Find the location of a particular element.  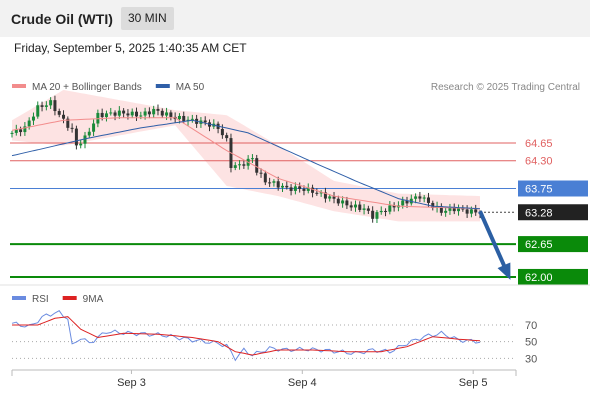

rsi-tick-2: 30 is located at coordinates (531, 359).